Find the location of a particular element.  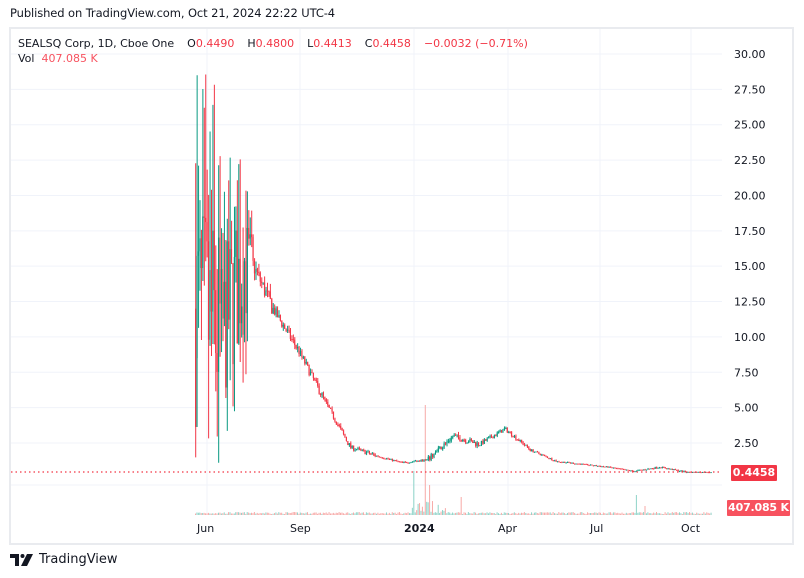

low-value: 0.4413 is located at coordinates (332, 43).